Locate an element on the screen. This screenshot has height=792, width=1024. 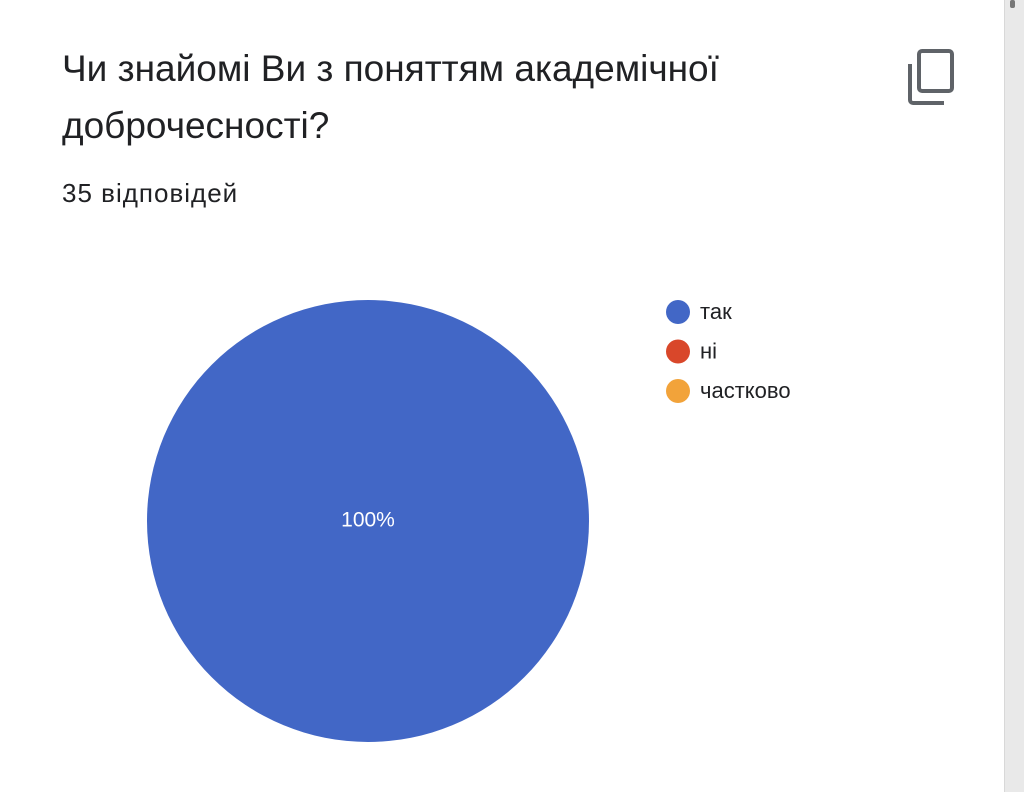
legend-label: ні is located at coordinates (708, 350).